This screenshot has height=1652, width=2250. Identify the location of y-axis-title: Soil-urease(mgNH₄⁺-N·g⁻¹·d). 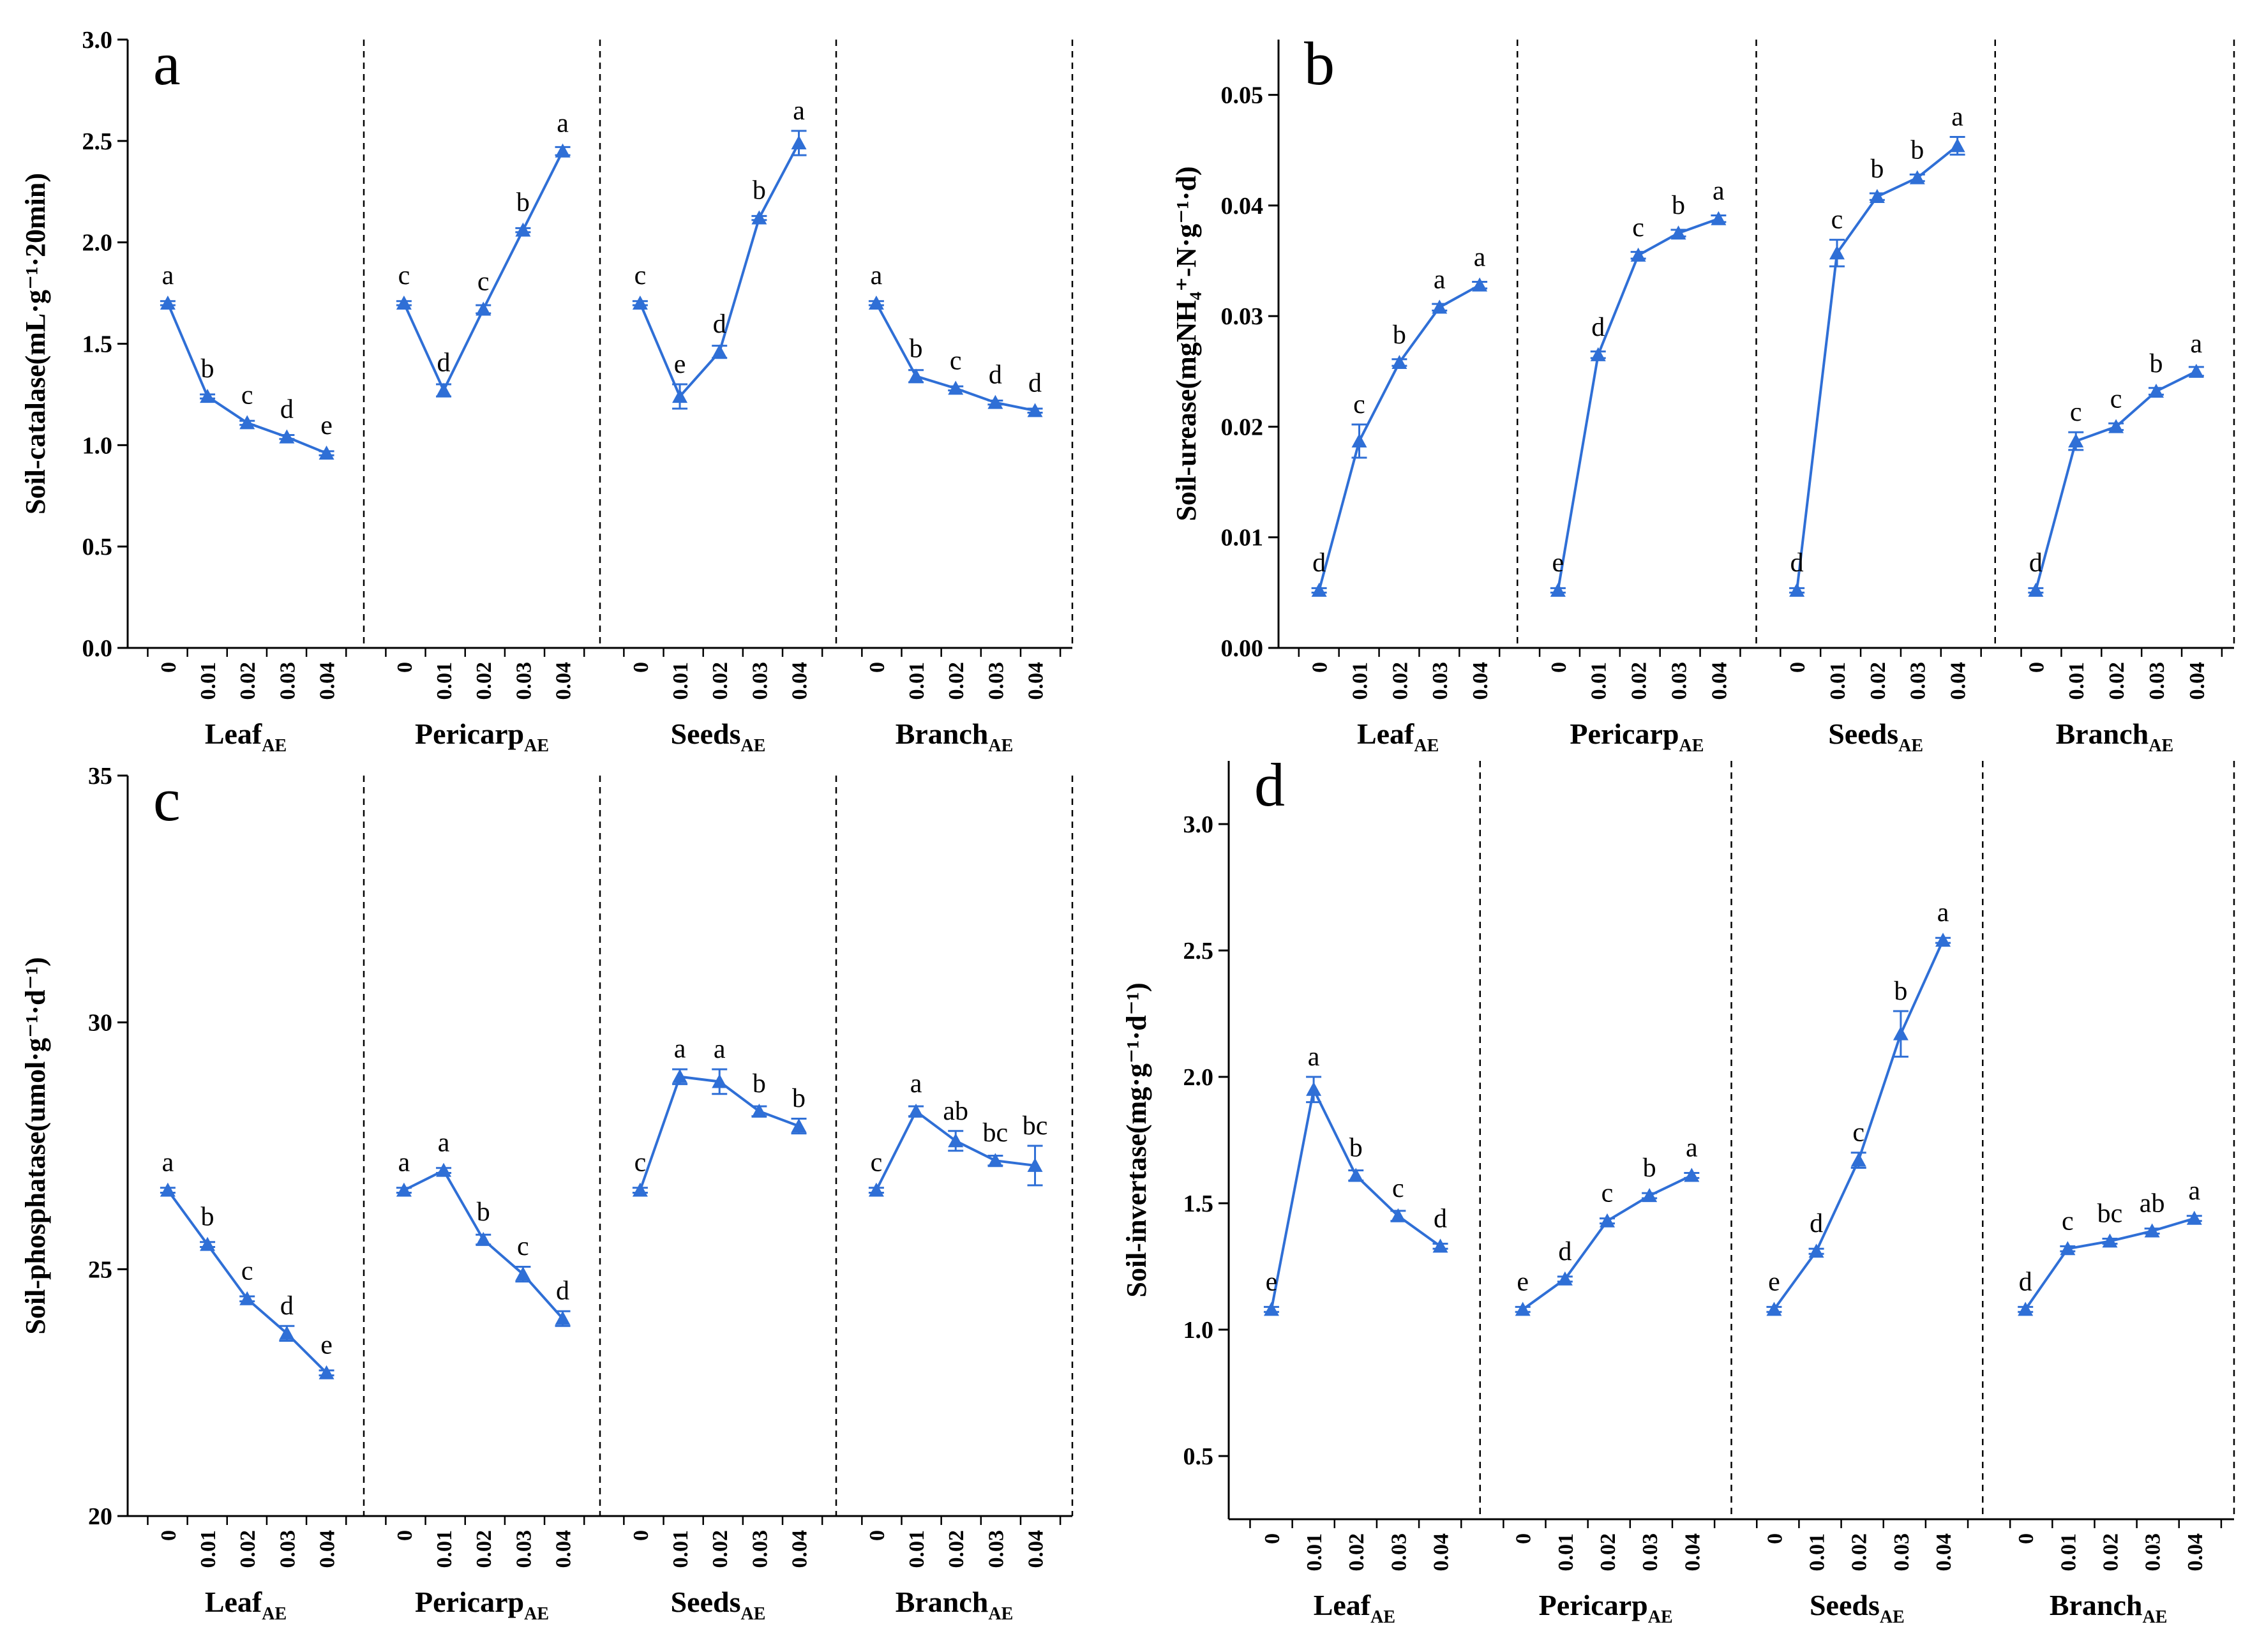
(1186, 344).